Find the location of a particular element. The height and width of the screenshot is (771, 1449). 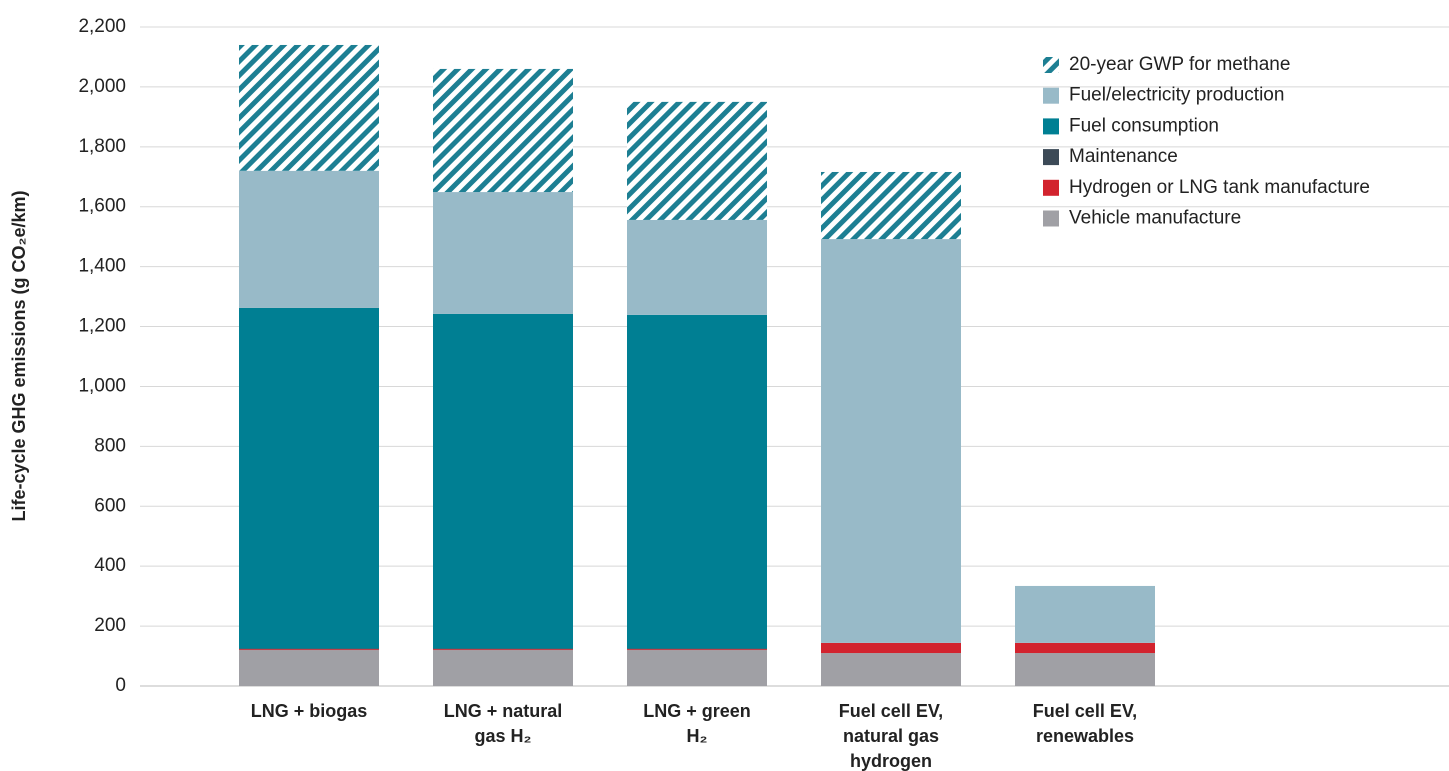

y-tick-label: 0 is located at coordinates (120, 685).